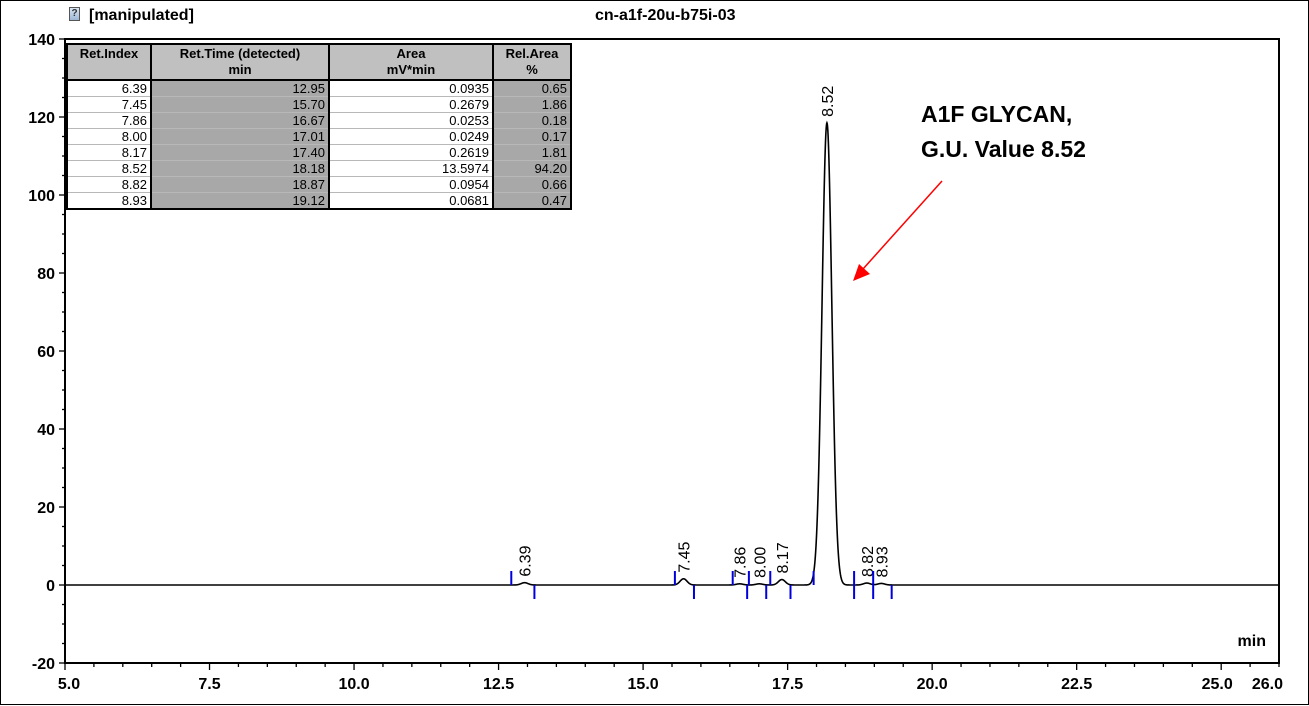 This screenshot has height=706, width=1309. I want to click on table-cell: 0.0253, so click(411, 120).